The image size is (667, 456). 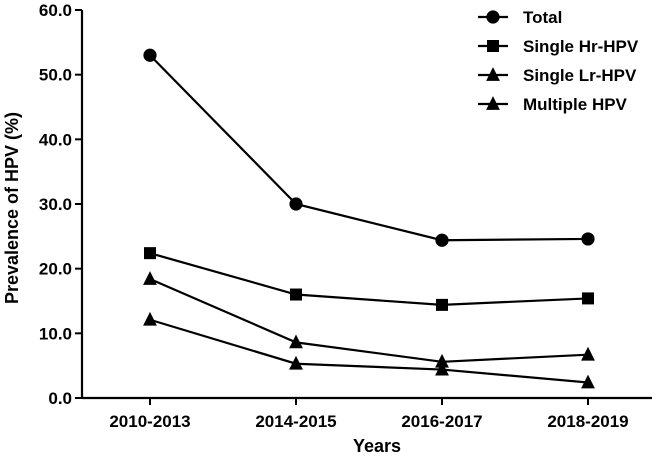 I want to click on y-tick-label: 30.0, so click(x=55, y=204).